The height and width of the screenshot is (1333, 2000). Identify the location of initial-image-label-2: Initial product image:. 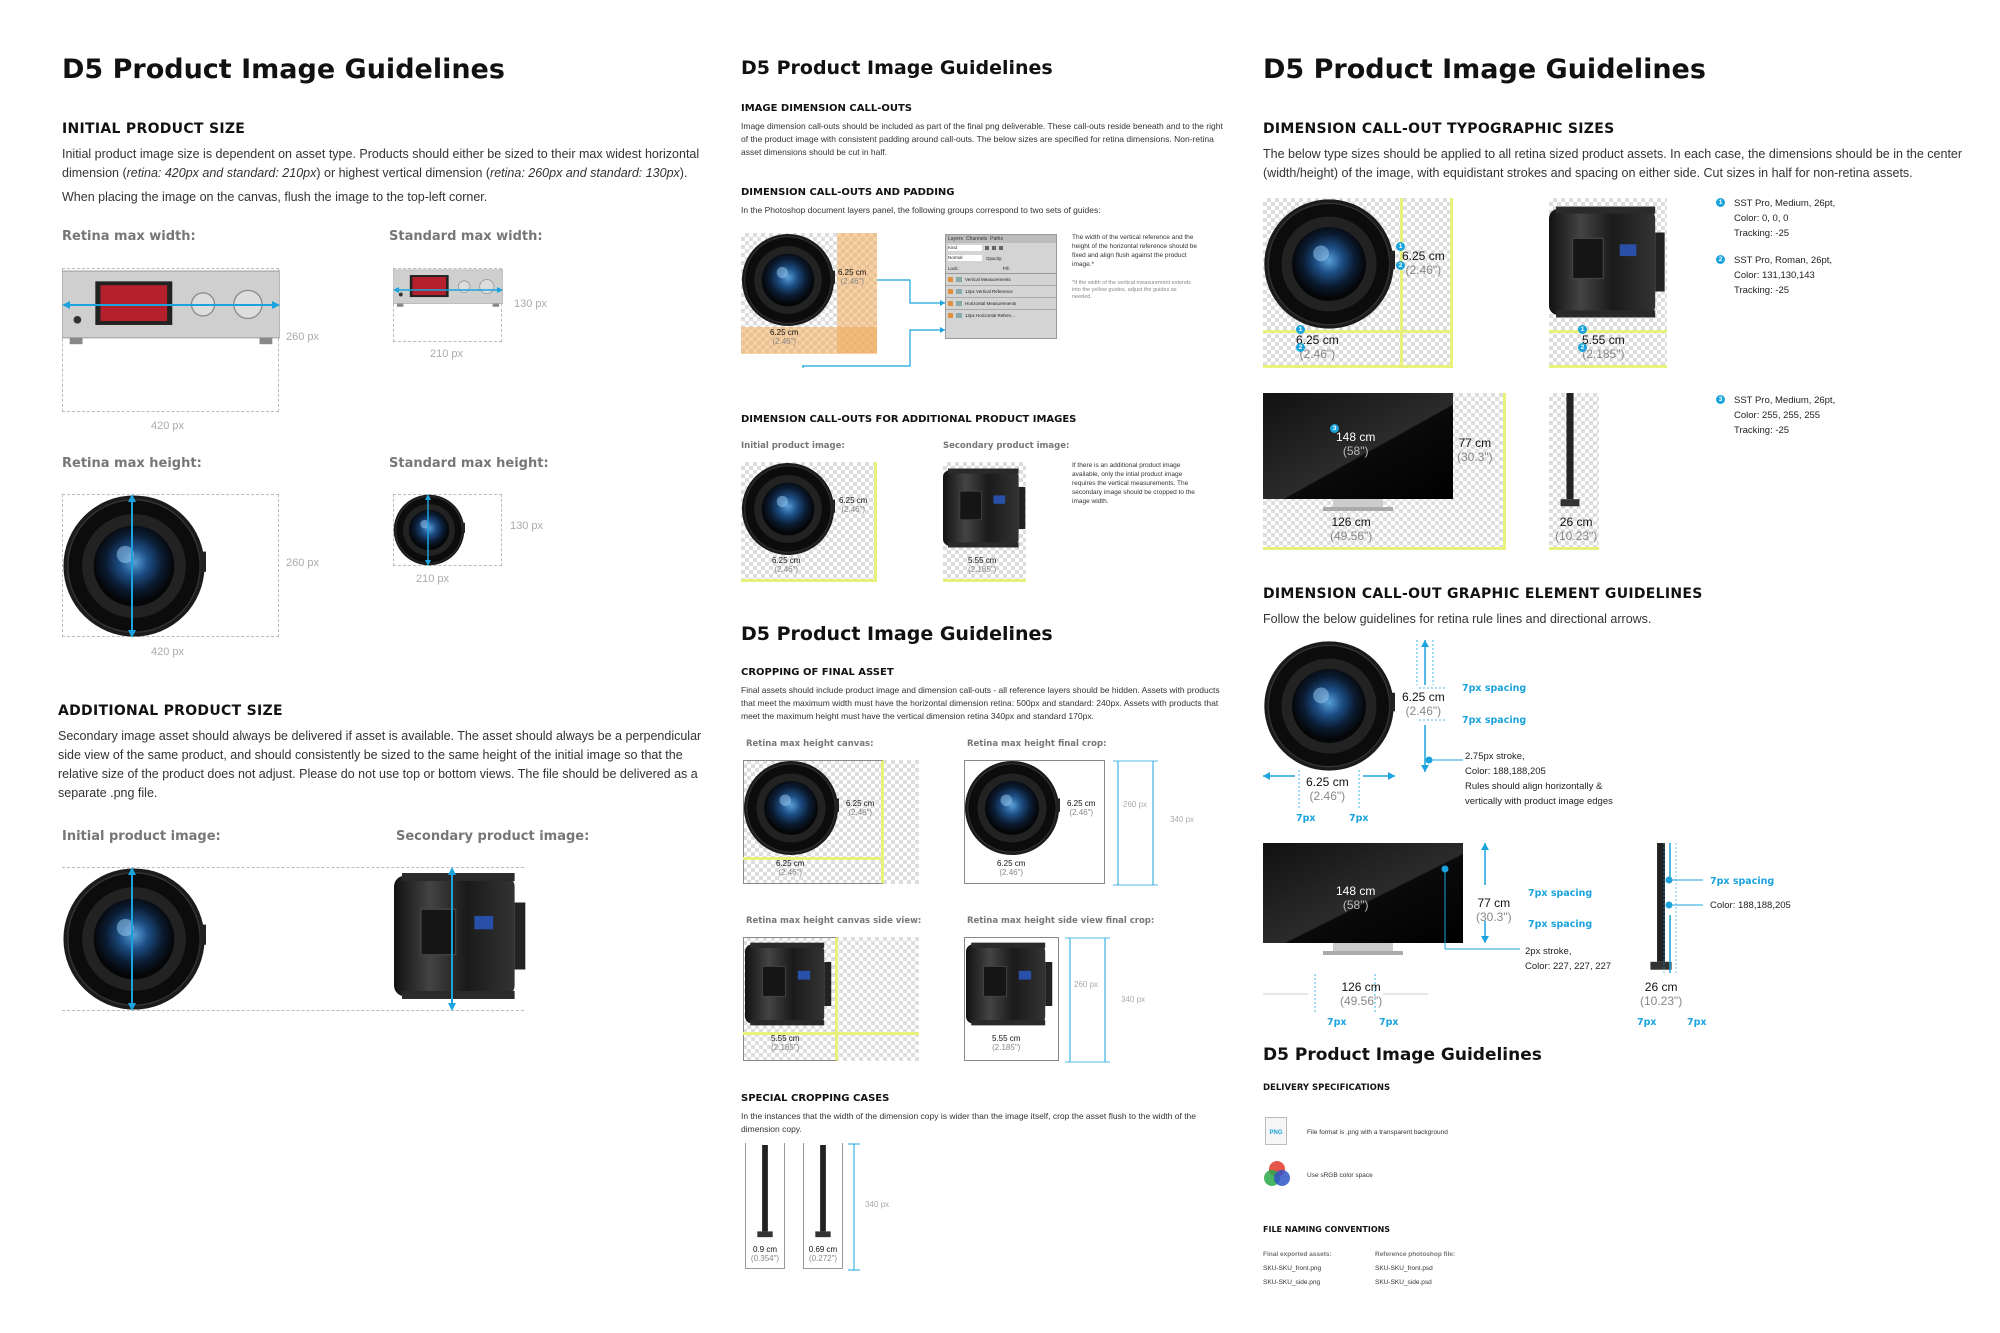
(793, 446).